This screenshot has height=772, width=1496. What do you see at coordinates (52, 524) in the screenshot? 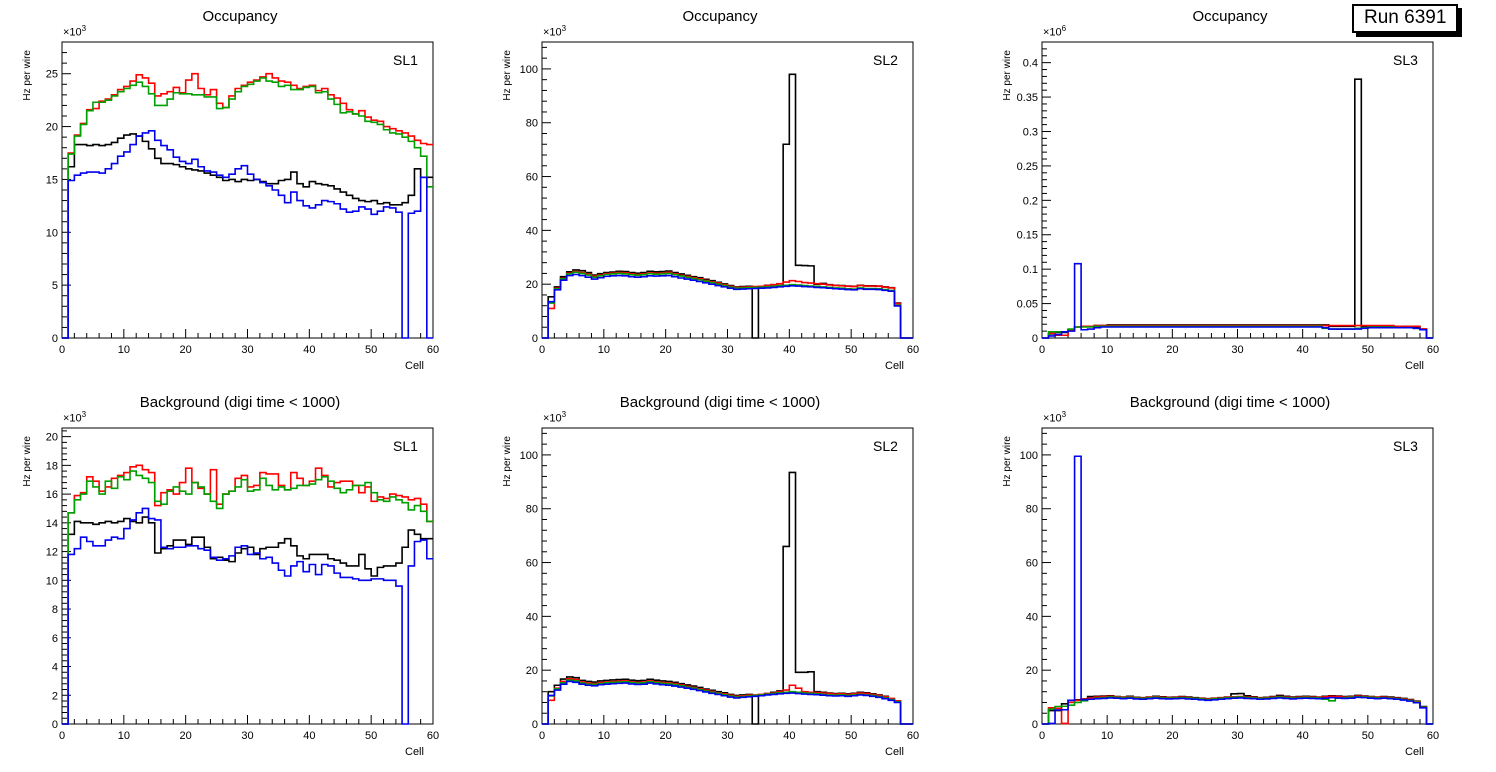
I see `y-tick-label: 14` at bounding box center [52, 524].